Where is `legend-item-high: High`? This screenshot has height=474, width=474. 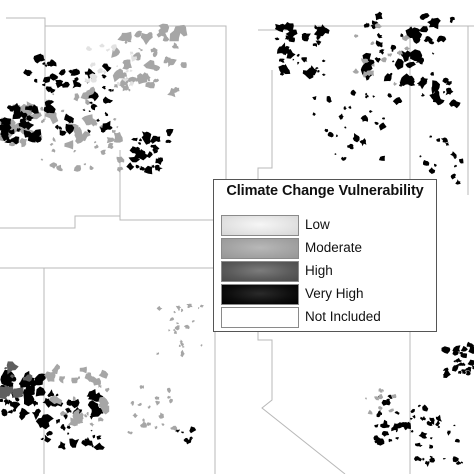 legend-item-high: High is located at coordinates (328, 272).